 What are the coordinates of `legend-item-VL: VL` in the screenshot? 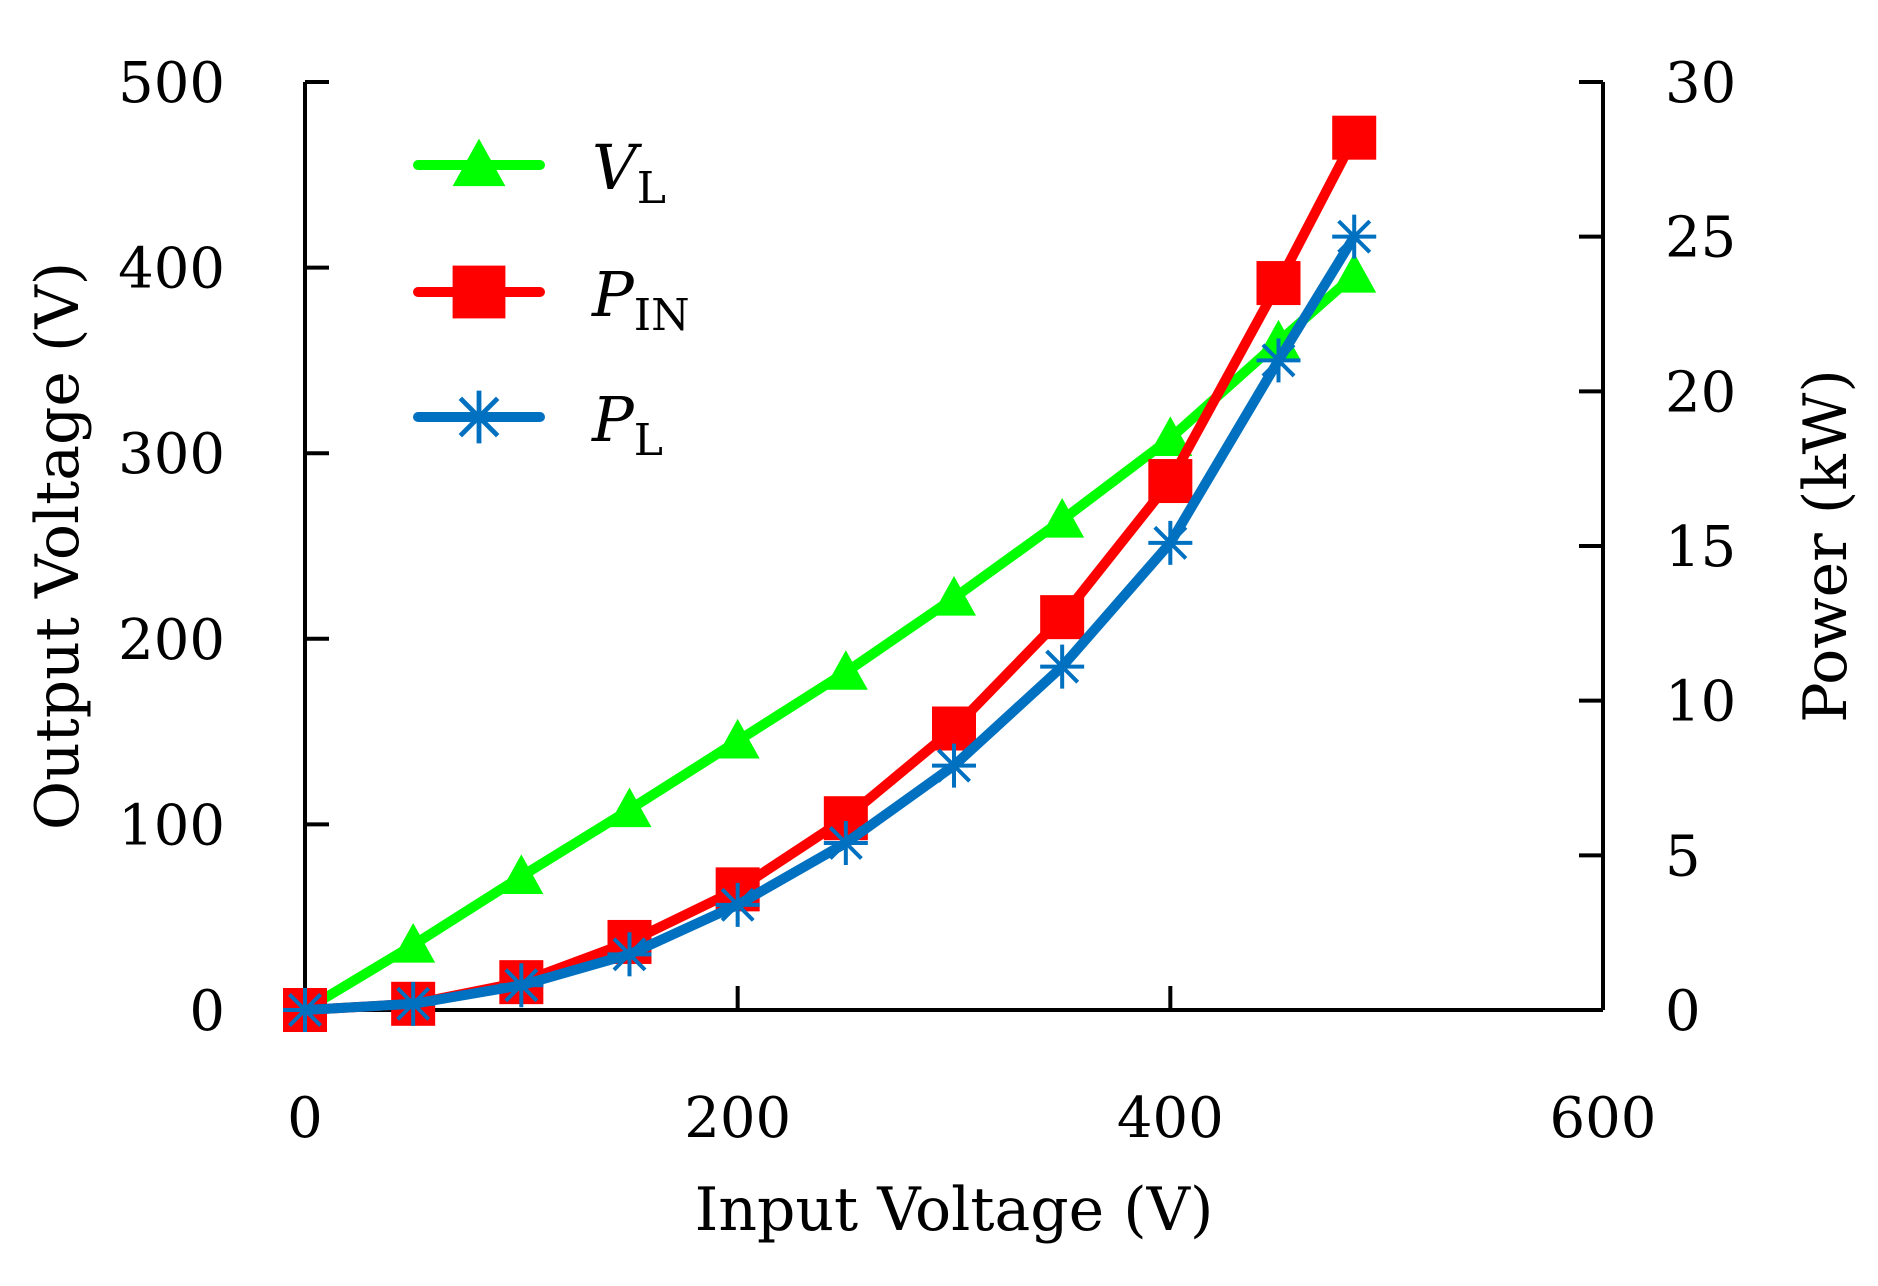 It's located at (539, 172).